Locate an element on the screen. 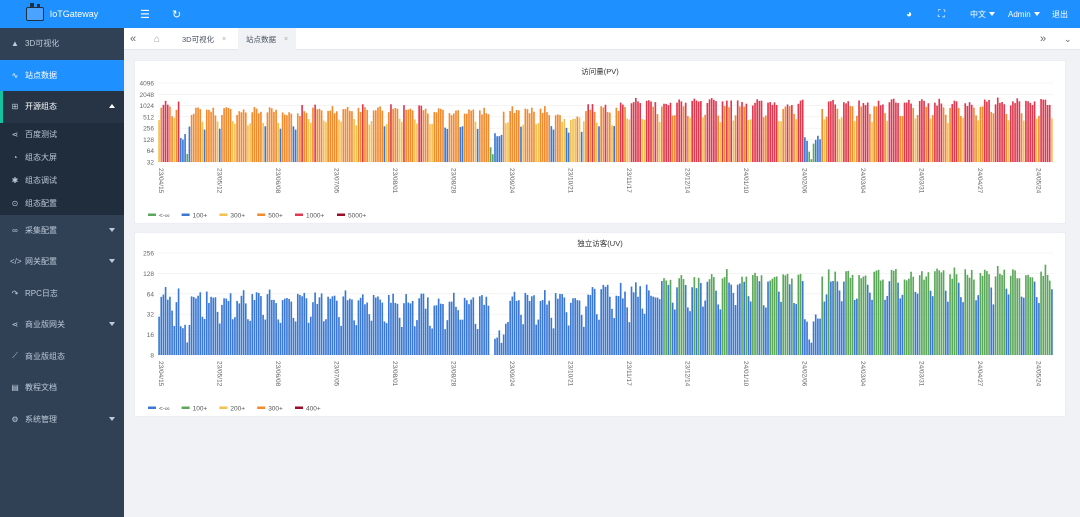 This screenshot has width=1080, height=517. scroll-right-icon: » is located at coordinates (1043, 39).